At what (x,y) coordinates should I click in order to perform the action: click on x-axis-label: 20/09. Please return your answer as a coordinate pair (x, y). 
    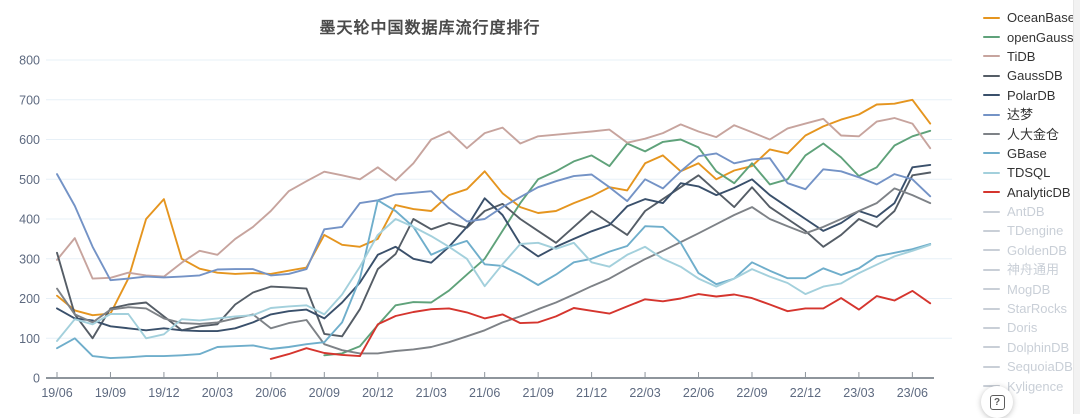
    Looking at the image, I should click on (324, 393).